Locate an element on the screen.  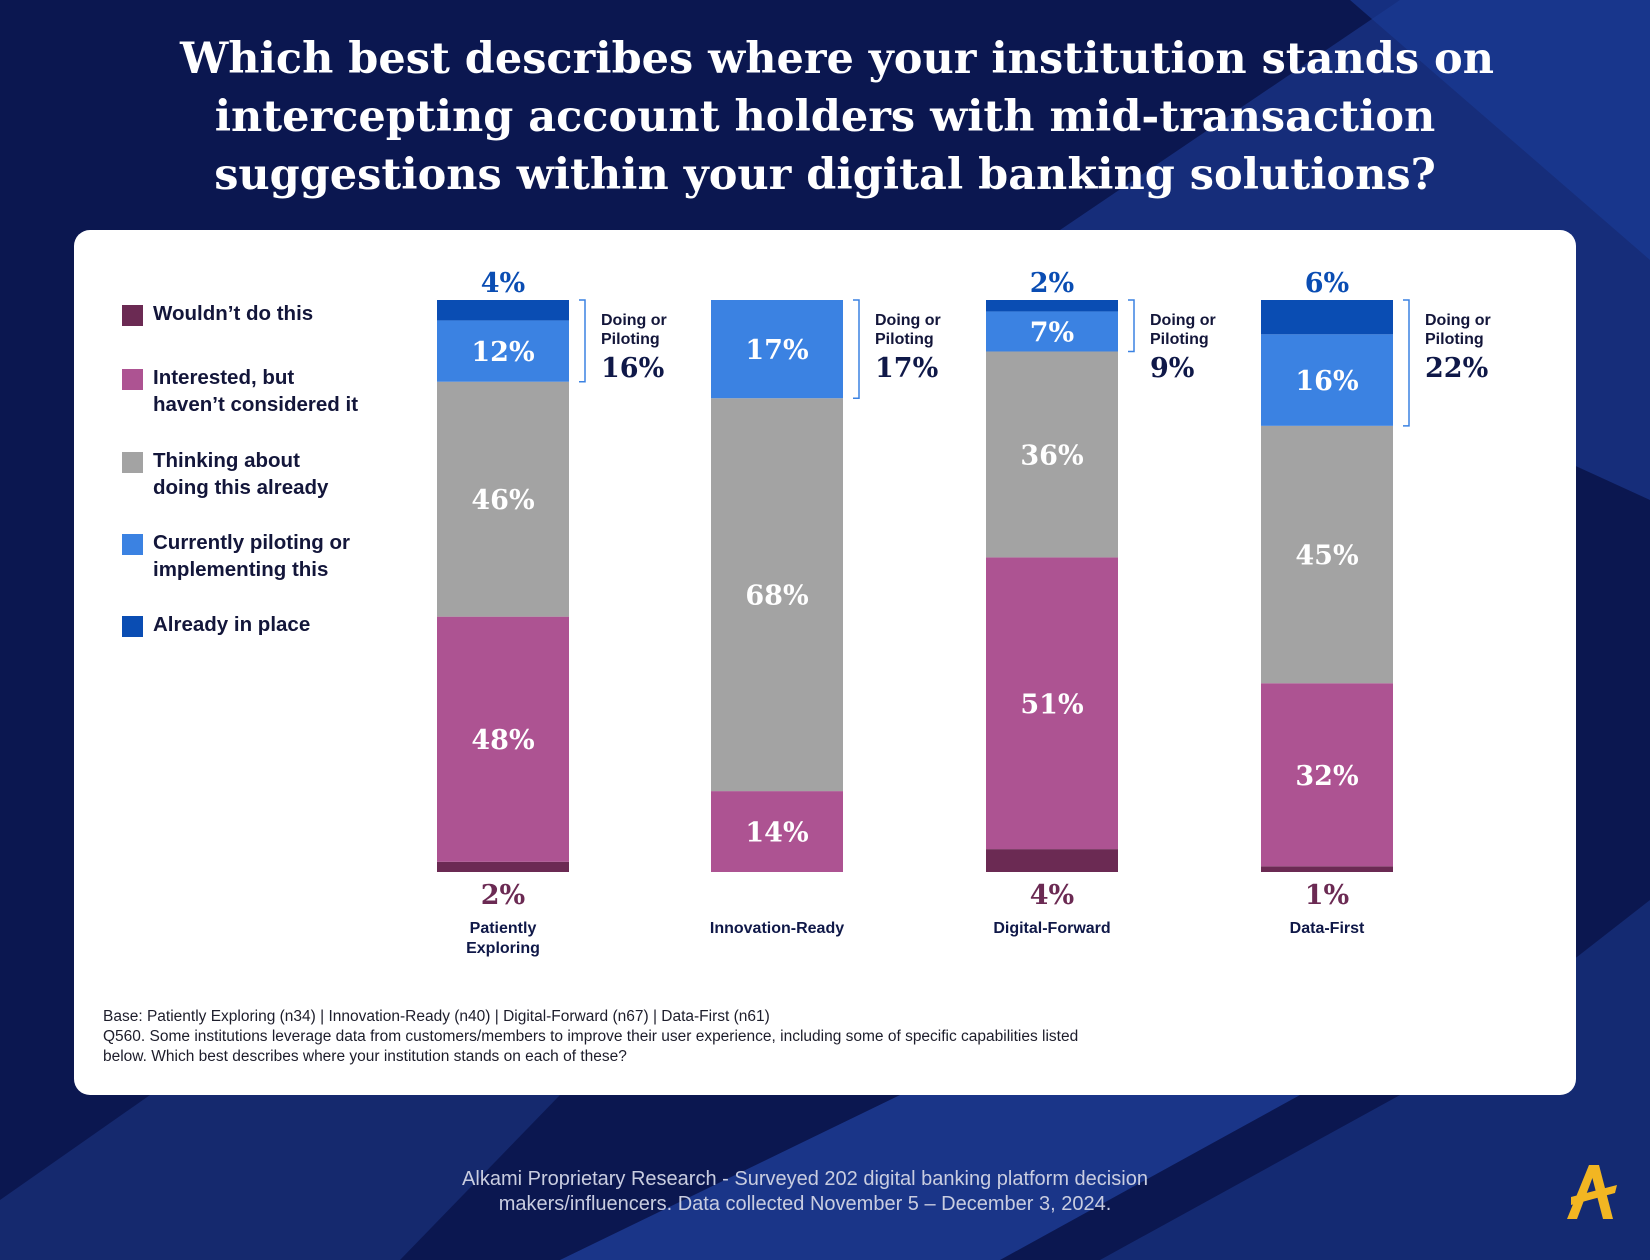
segment-value-label-data-first-1: 32% is located at coordinates (1326, 776).